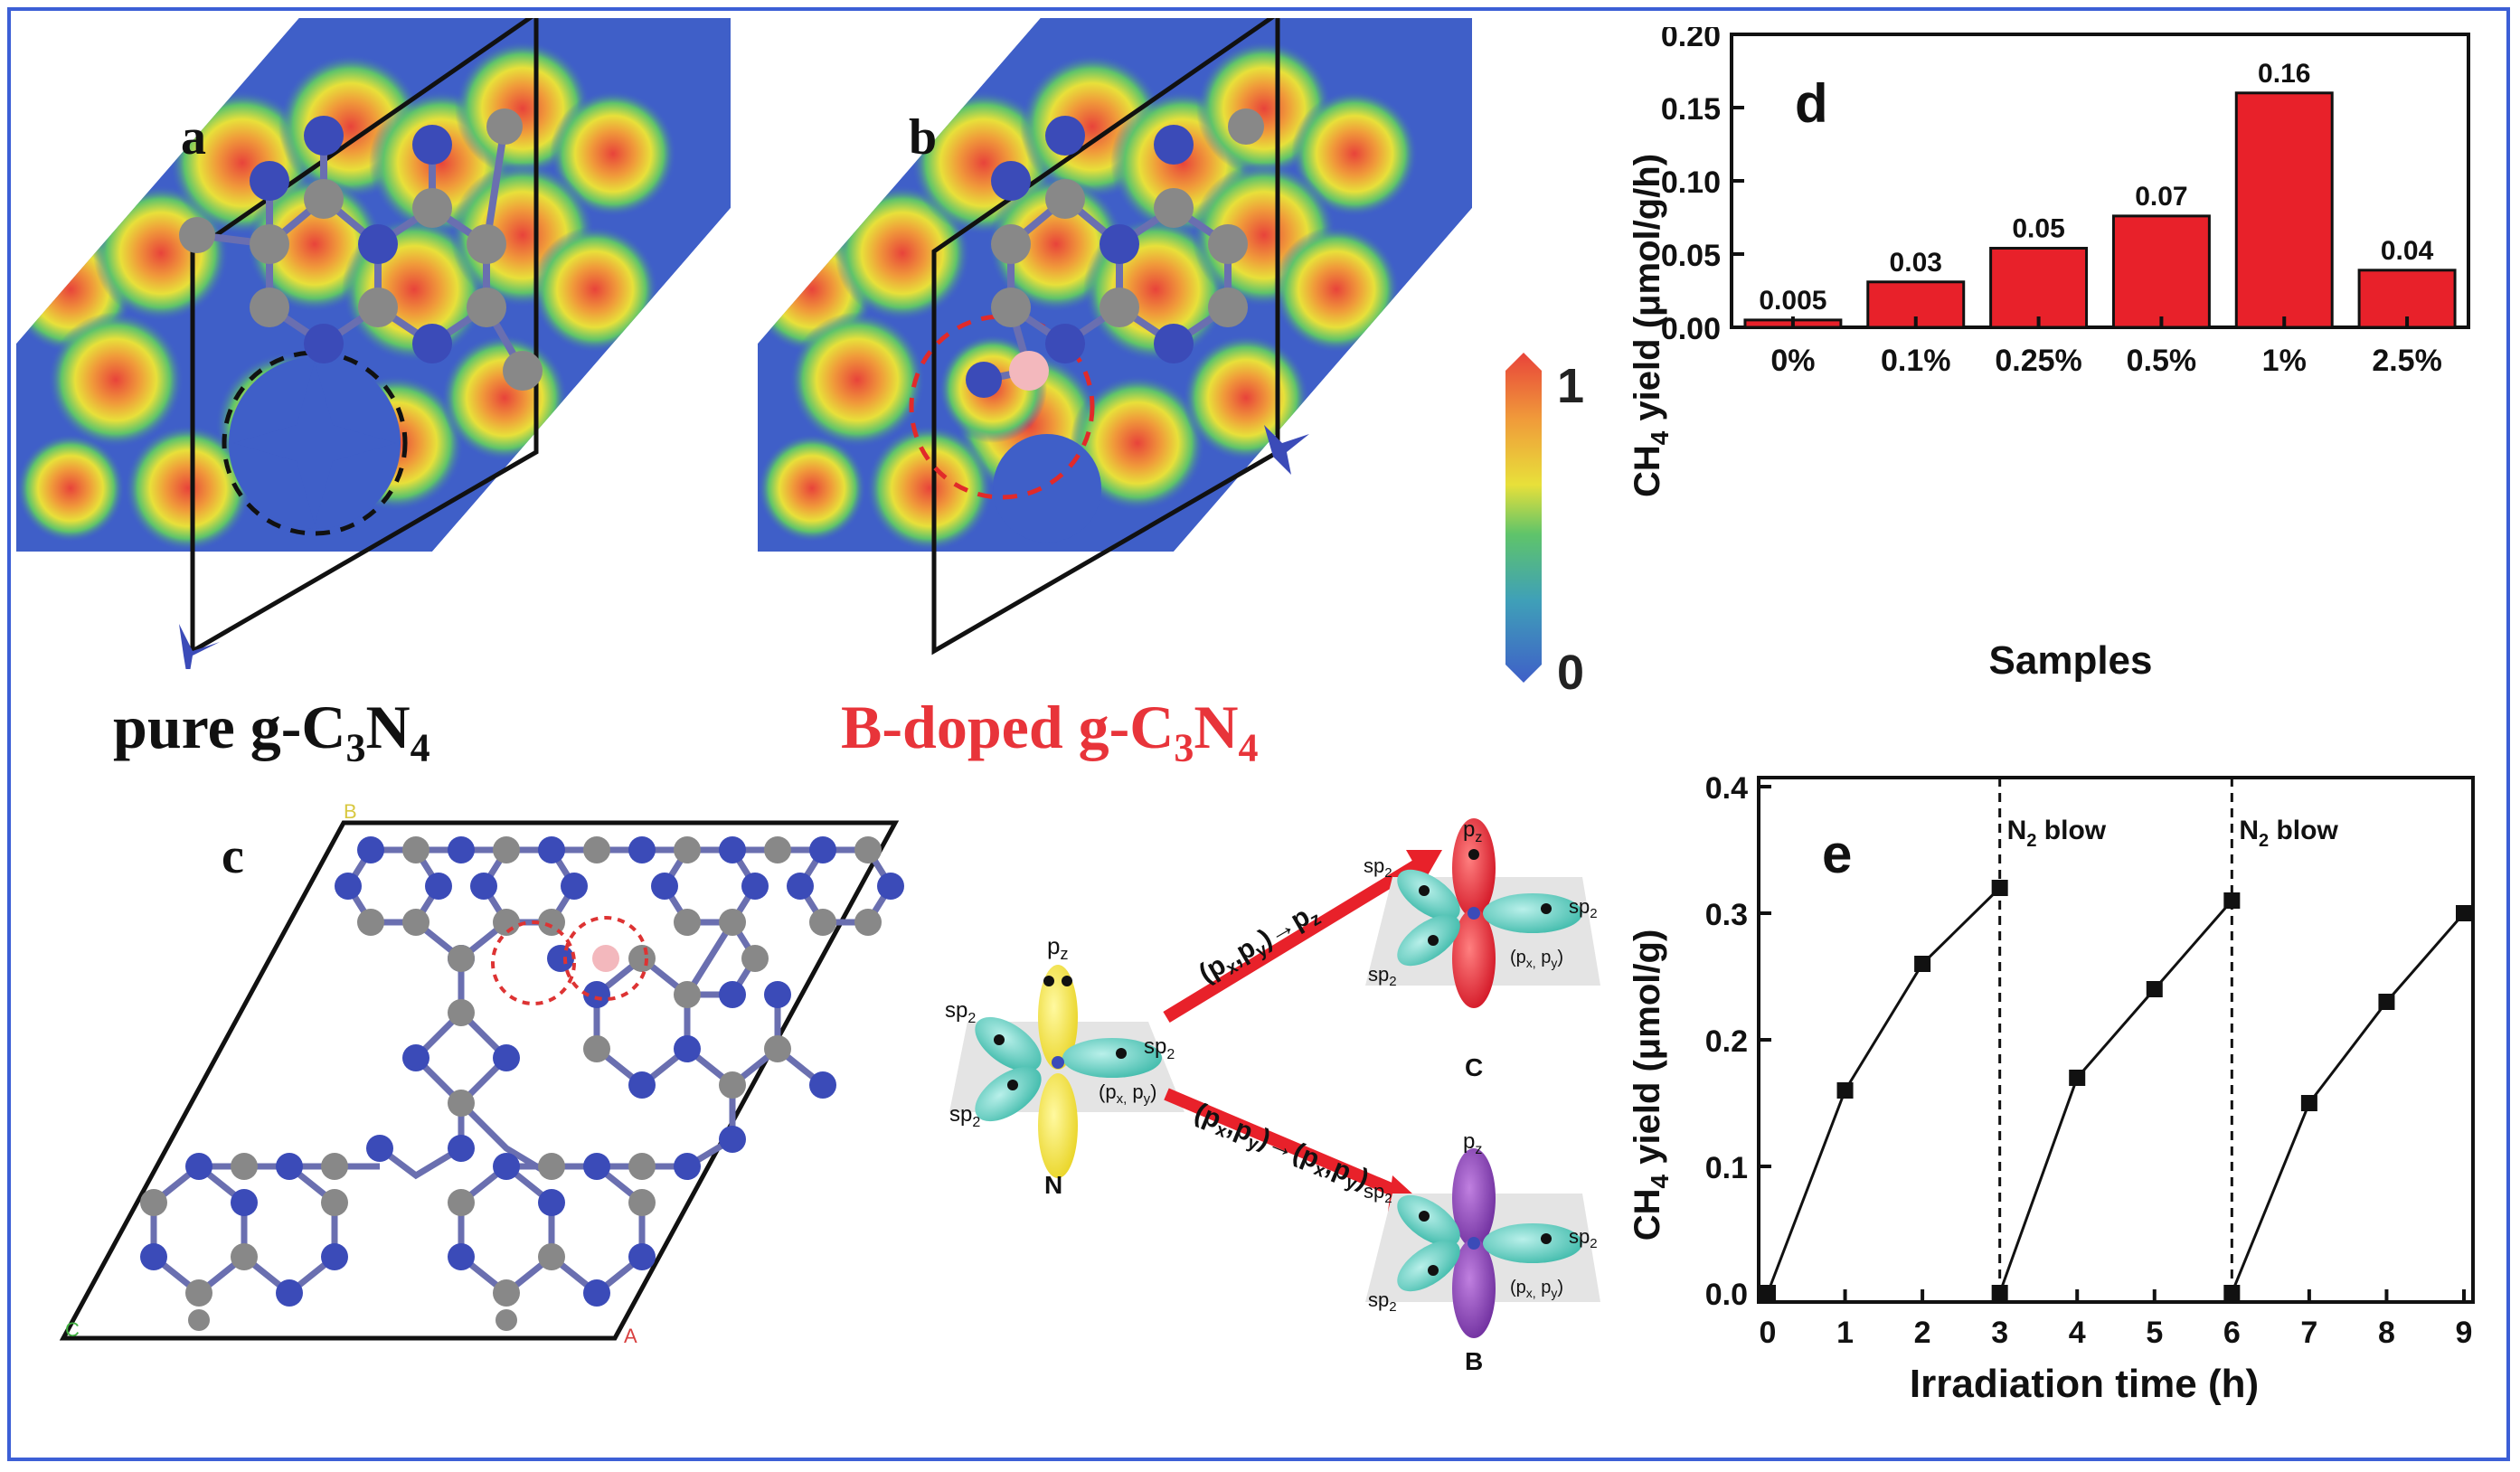 This screenshot has height=1472, width=2520. I want to click on chart-e-xtick-label: 8, so click(2387, 1333).